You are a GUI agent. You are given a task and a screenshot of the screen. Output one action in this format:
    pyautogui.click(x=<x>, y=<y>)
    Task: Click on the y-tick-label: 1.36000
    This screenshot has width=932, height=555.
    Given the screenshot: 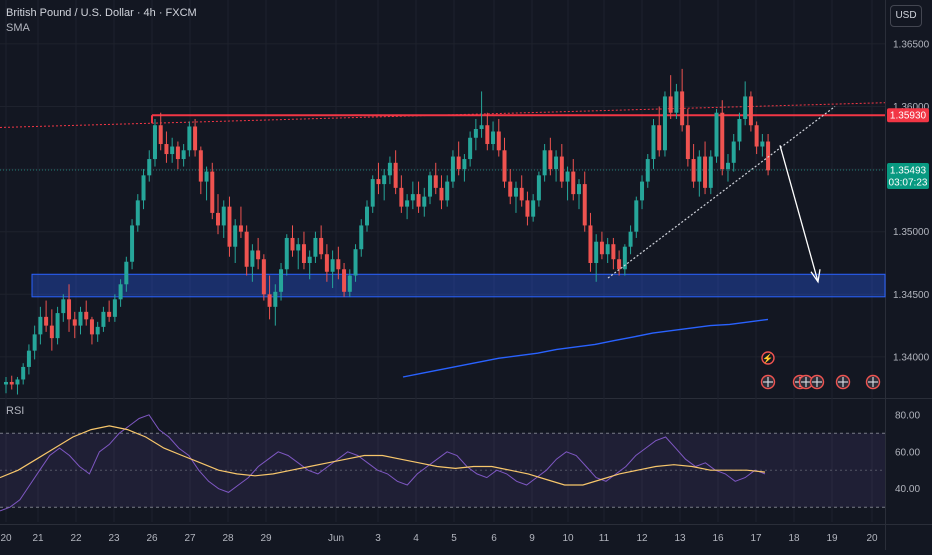 What is the action you would take?
    pyautogui.click(x=911, y=107)
    